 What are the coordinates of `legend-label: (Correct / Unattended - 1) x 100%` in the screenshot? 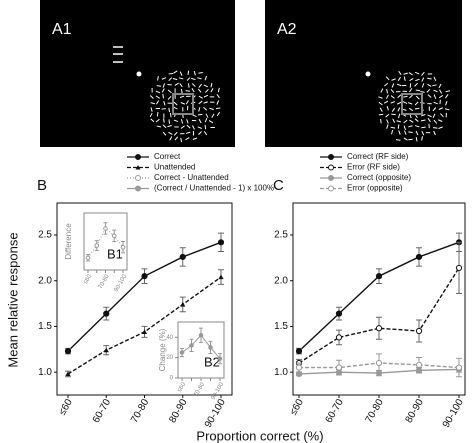 It's located at (214, 188).